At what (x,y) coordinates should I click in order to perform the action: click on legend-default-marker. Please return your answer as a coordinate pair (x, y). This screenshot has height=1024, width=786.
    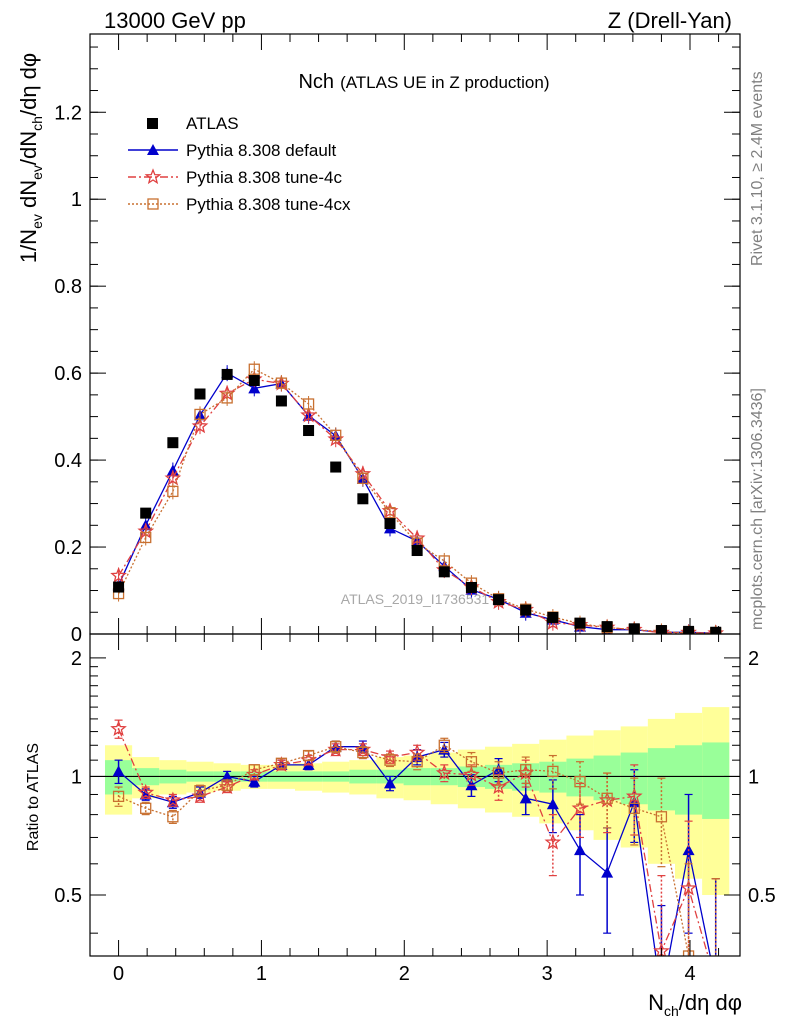
    Looking at the image, I should click on (153, 149).